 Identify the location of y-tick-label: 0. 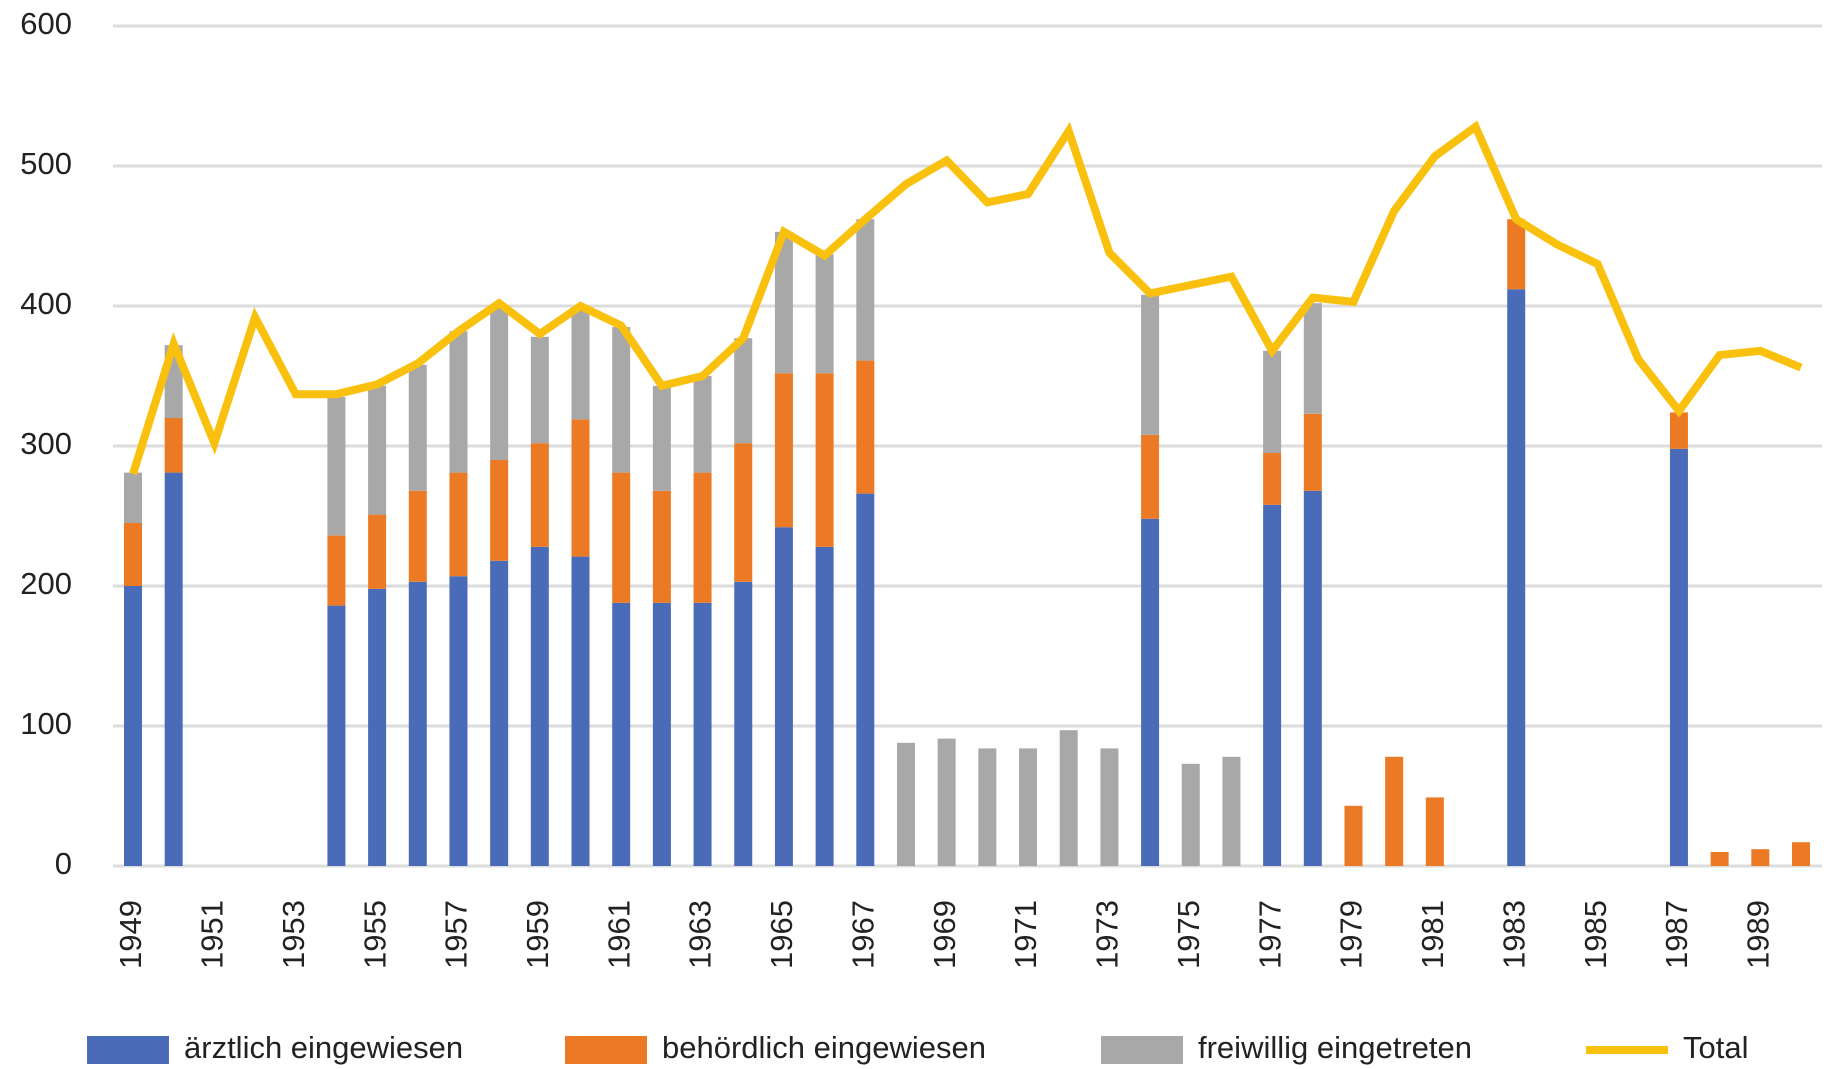
(63, 863).